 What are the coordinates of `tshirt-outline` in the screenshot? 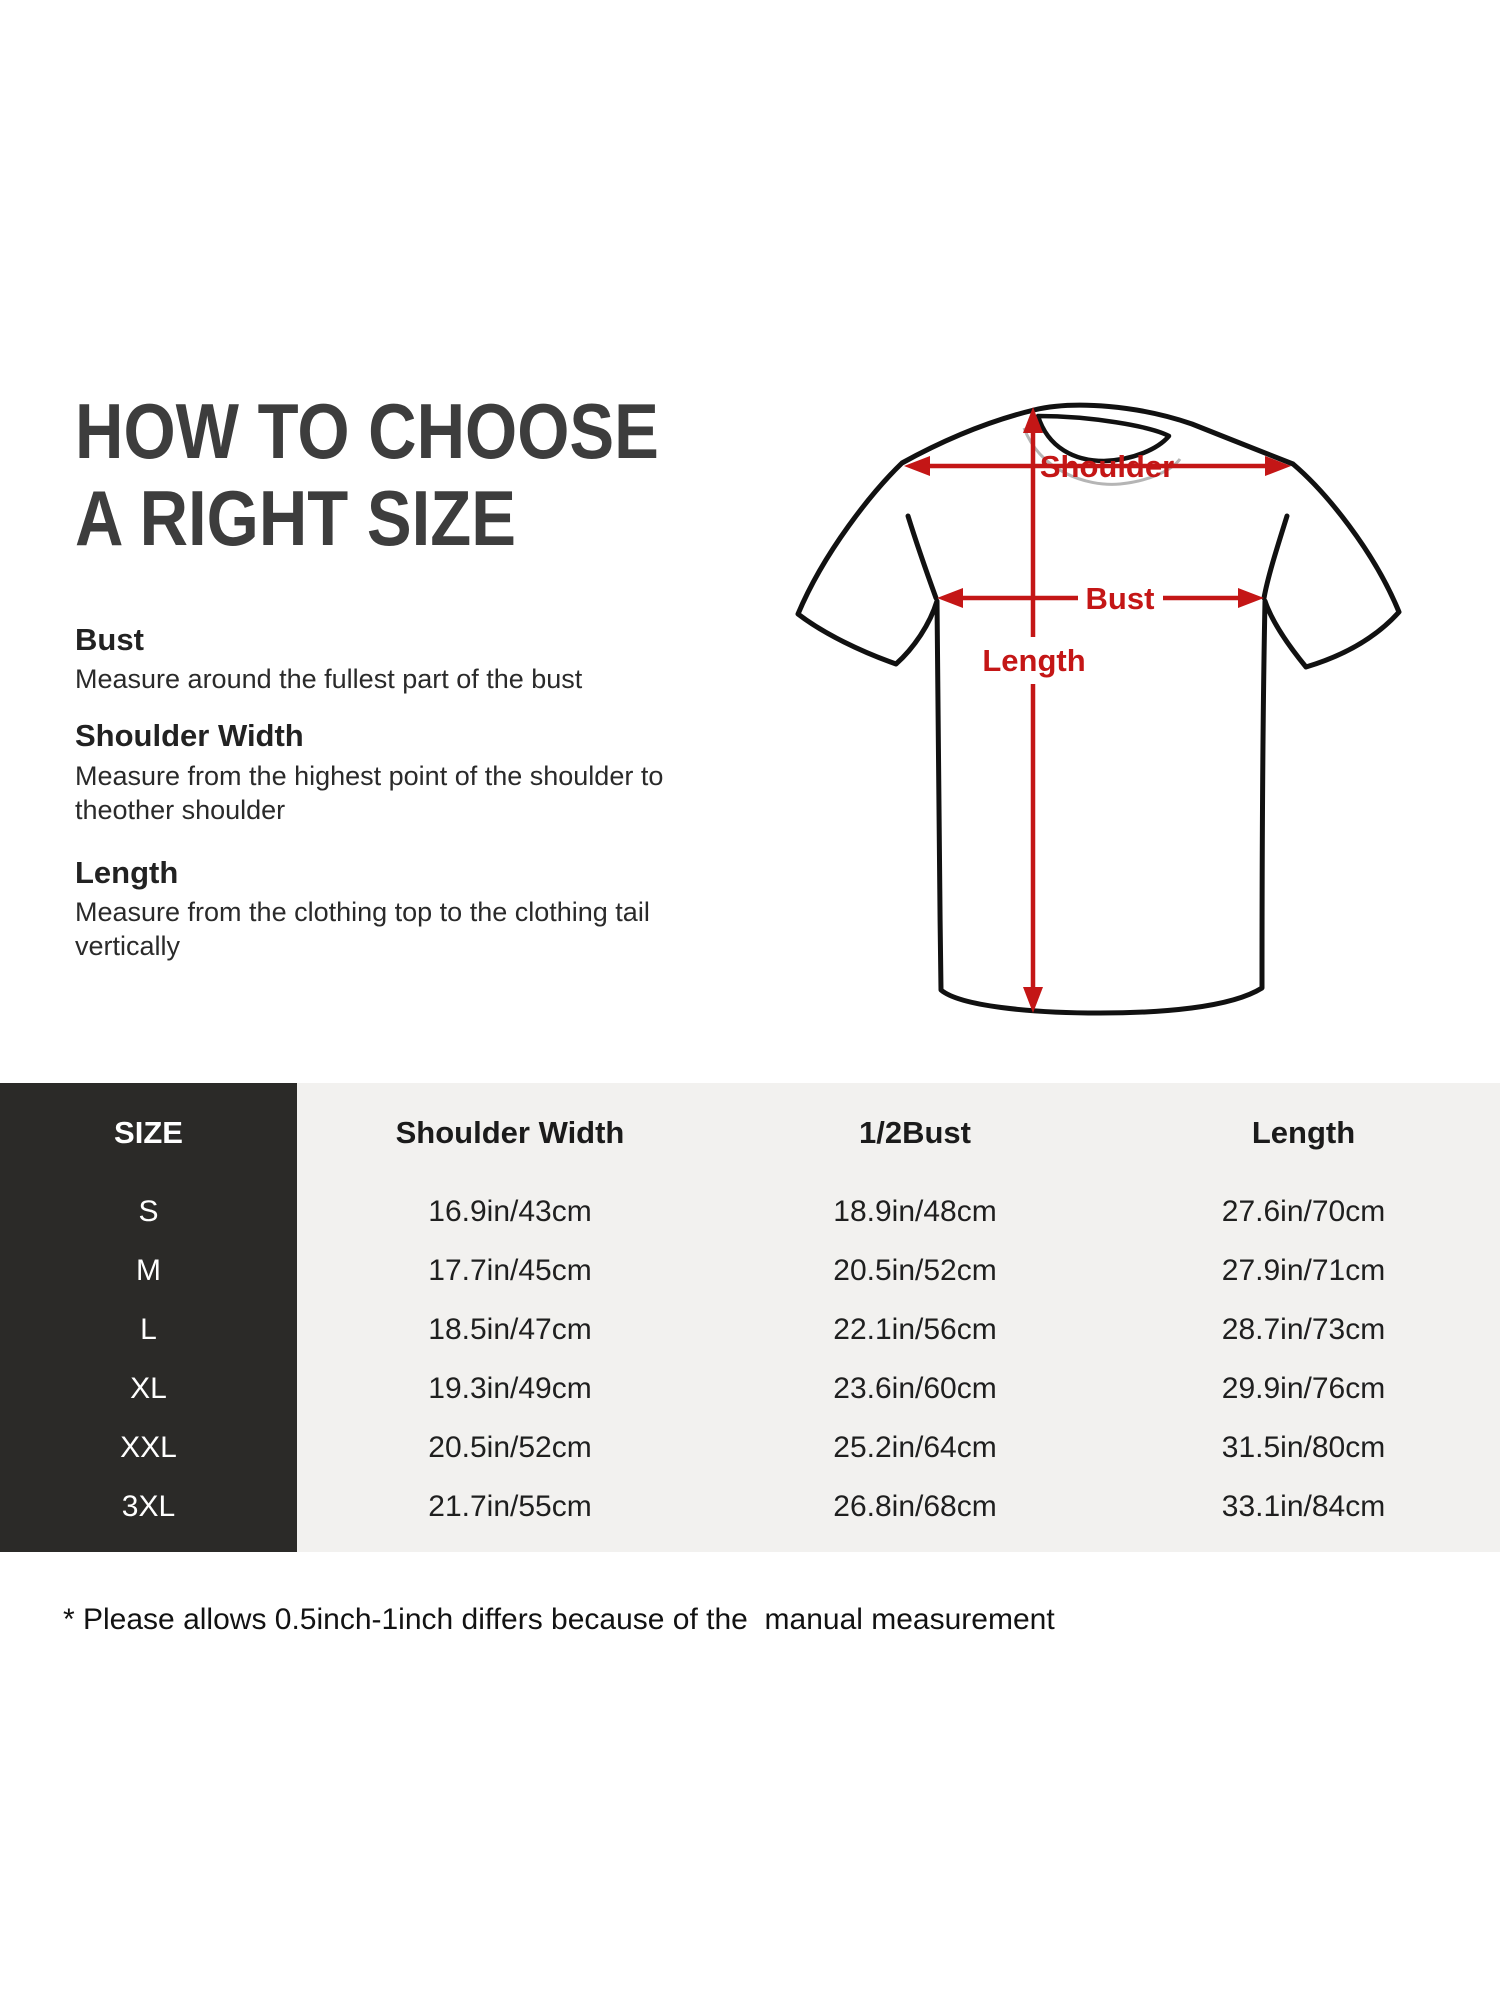 It's located at (1098, 709).